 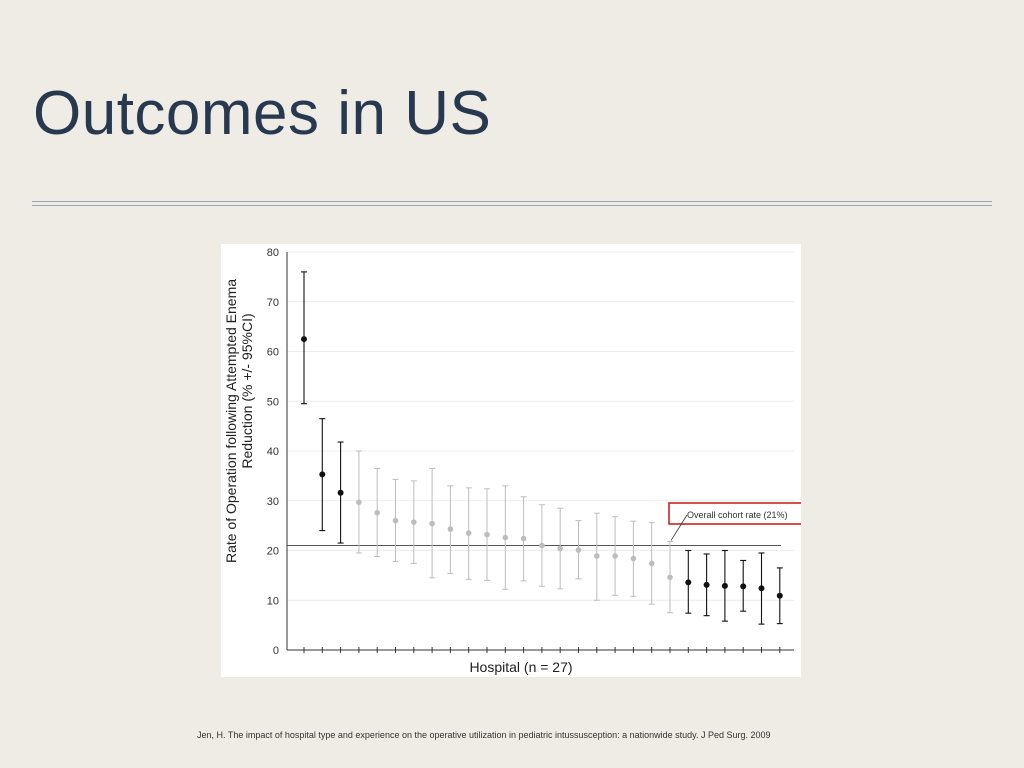 What do you see at coordinates (273, 303) in the screenshot?
I see `y-tick-label: 70` at bounding box center [273, 303].